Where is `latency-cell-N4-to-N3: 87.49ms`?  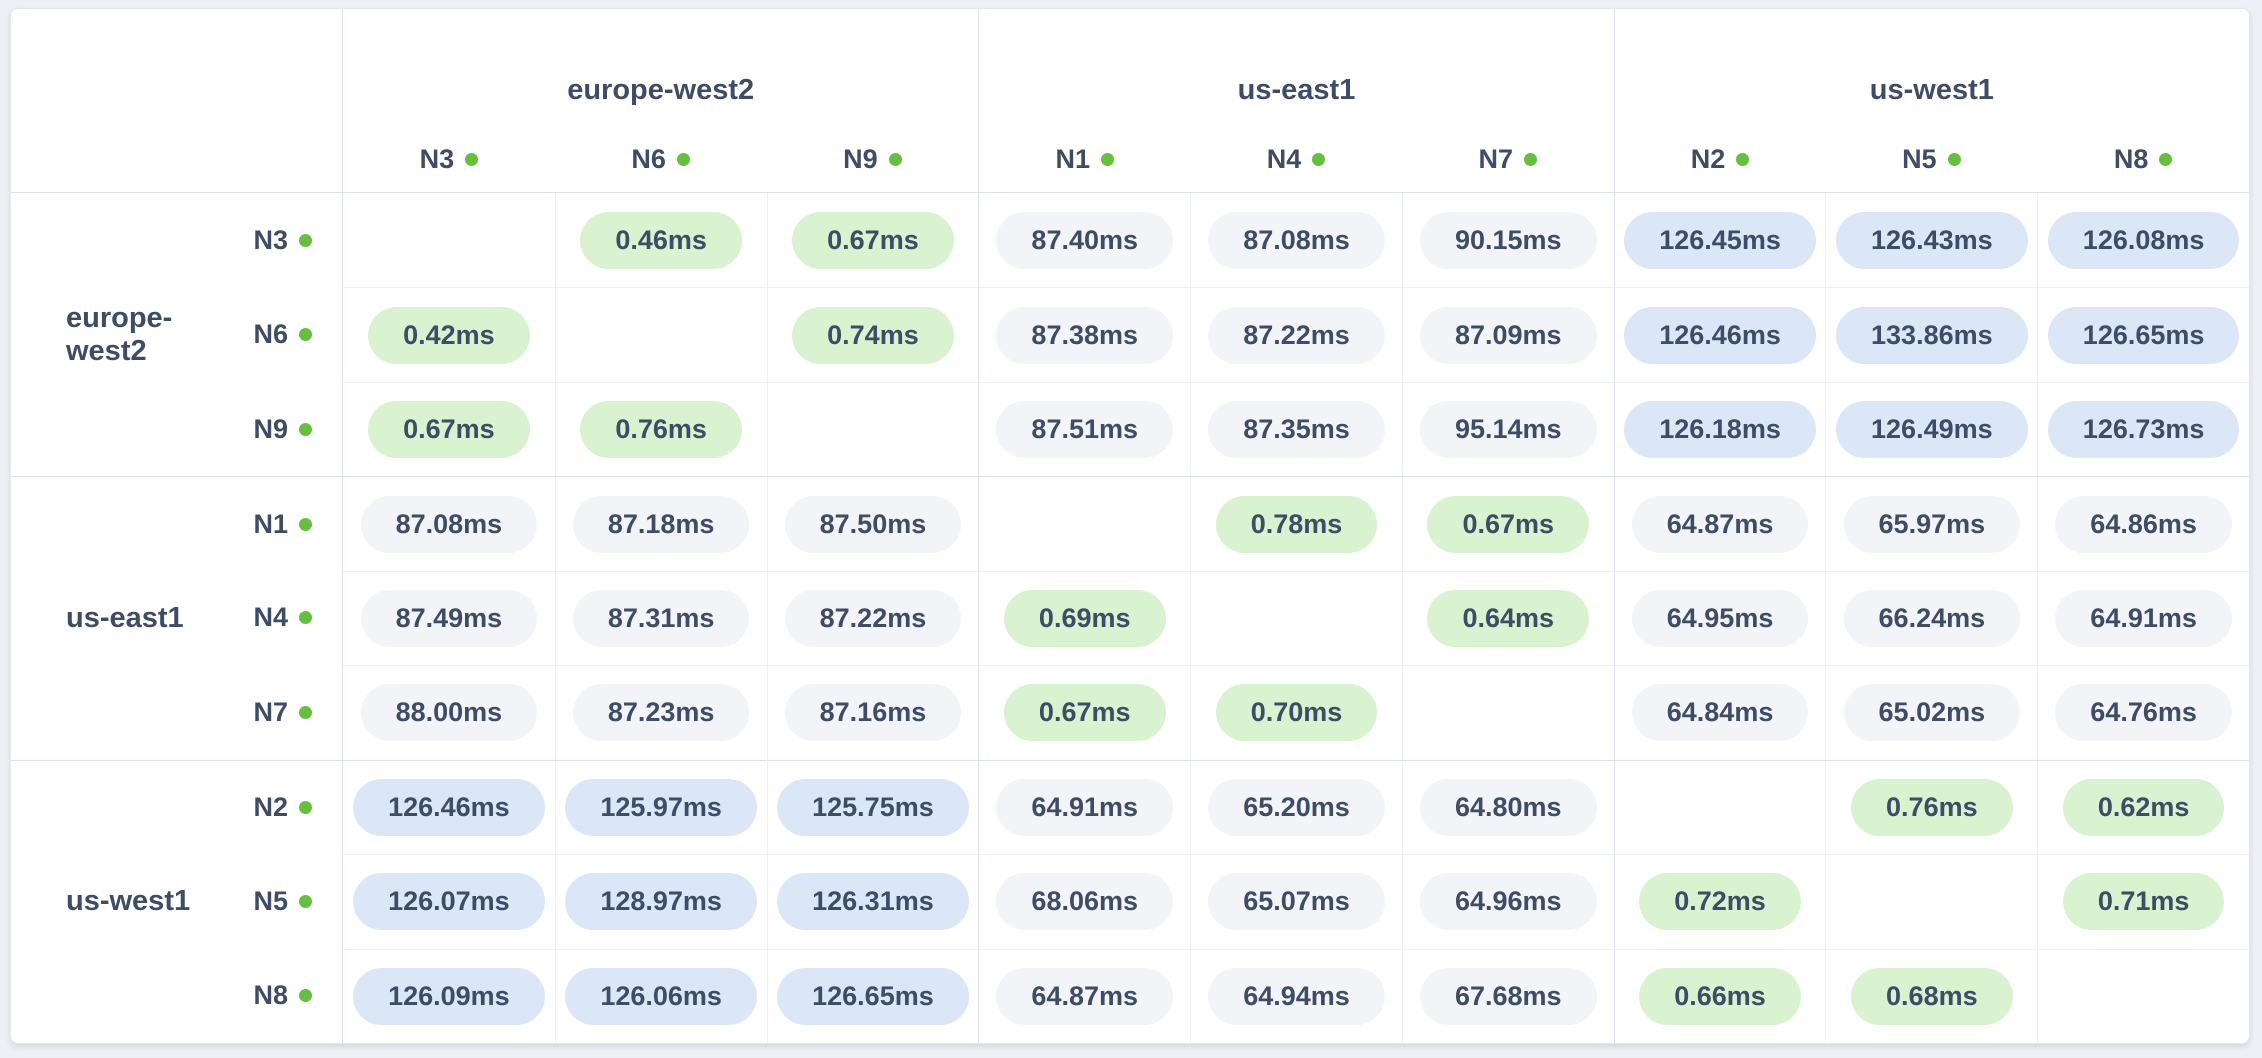
latency-cell-N4-to-N3: 87.49ms is located at coordinates (449, 617).